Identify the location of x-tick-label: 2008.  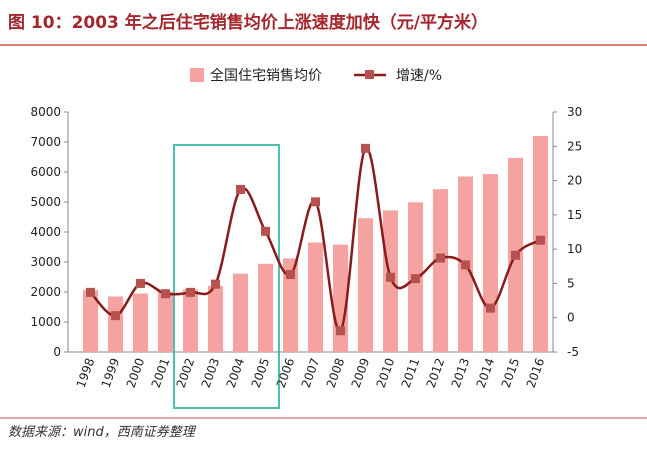
(336, 372).